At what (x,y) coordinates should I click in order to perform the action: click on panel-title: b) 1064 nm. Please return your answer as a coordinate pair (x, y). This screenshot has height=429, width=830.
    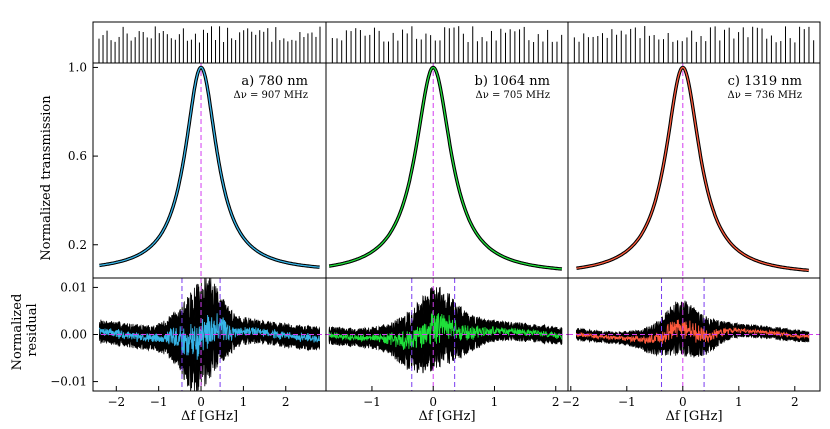
    Looking at the image, I should click on (512, 81).